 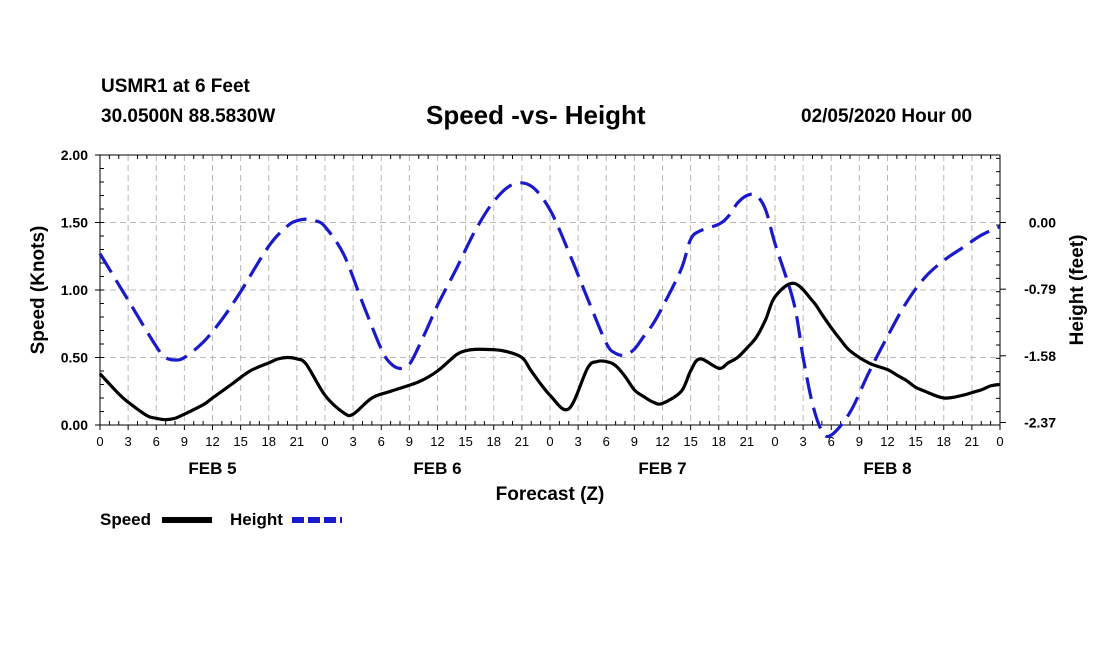 What do you see at coordinates (662, 468) in the screenshot?
I see `day-label: FEB 7` at bounding box center [662, 468].